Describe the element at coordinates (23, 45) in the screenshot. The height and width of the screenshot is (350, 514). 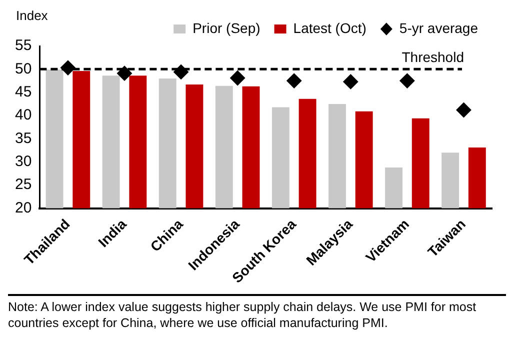
I see `y-tick-label: 55` at that location.